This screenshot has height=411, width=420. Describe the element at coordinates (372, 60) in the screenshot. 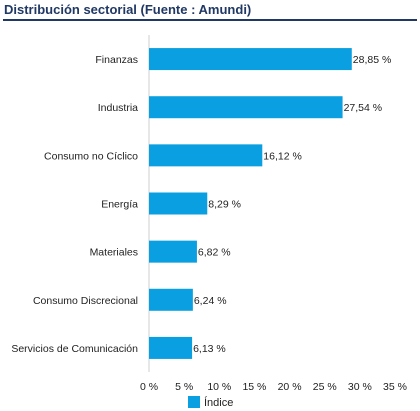

I see `bar-value-label: 28,85 %` at that location.